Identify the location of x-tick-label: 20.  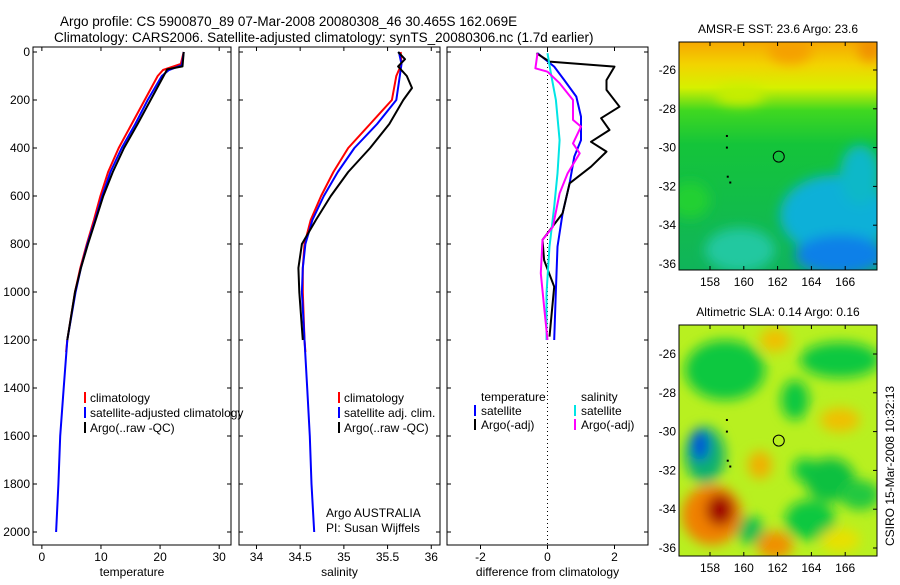
(160, 557).